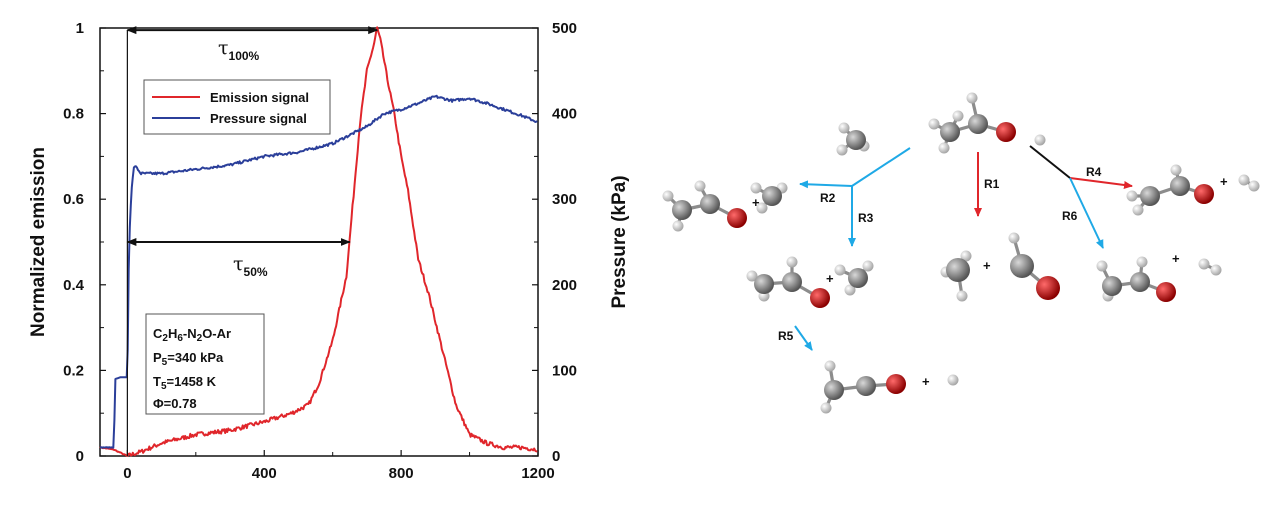 The image size is (1271, 511). Describe the element at coordinates (786, 336) in the screenshot. I see `reaction-label-r5: R5` at that location.